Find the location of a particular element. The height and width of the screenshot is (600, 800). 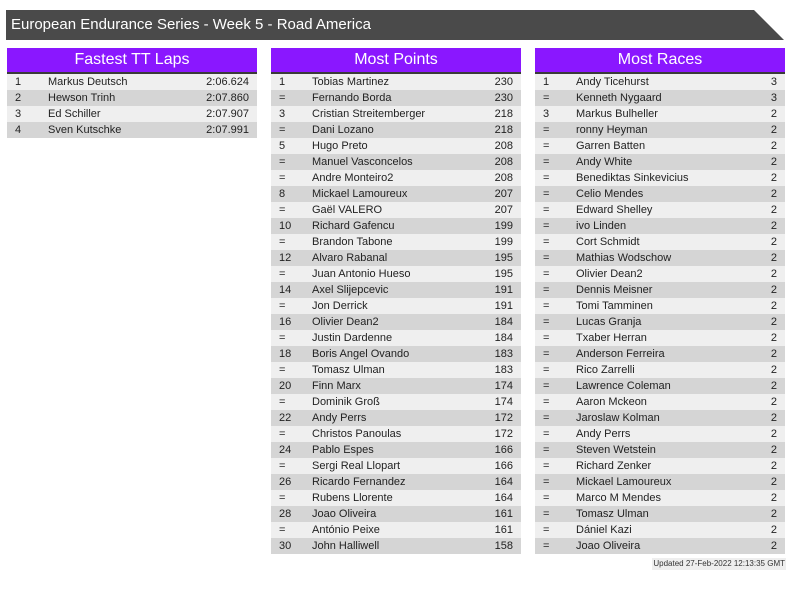

table-row: = Cort Schmidt 2 is located at coordinates (660, 242).